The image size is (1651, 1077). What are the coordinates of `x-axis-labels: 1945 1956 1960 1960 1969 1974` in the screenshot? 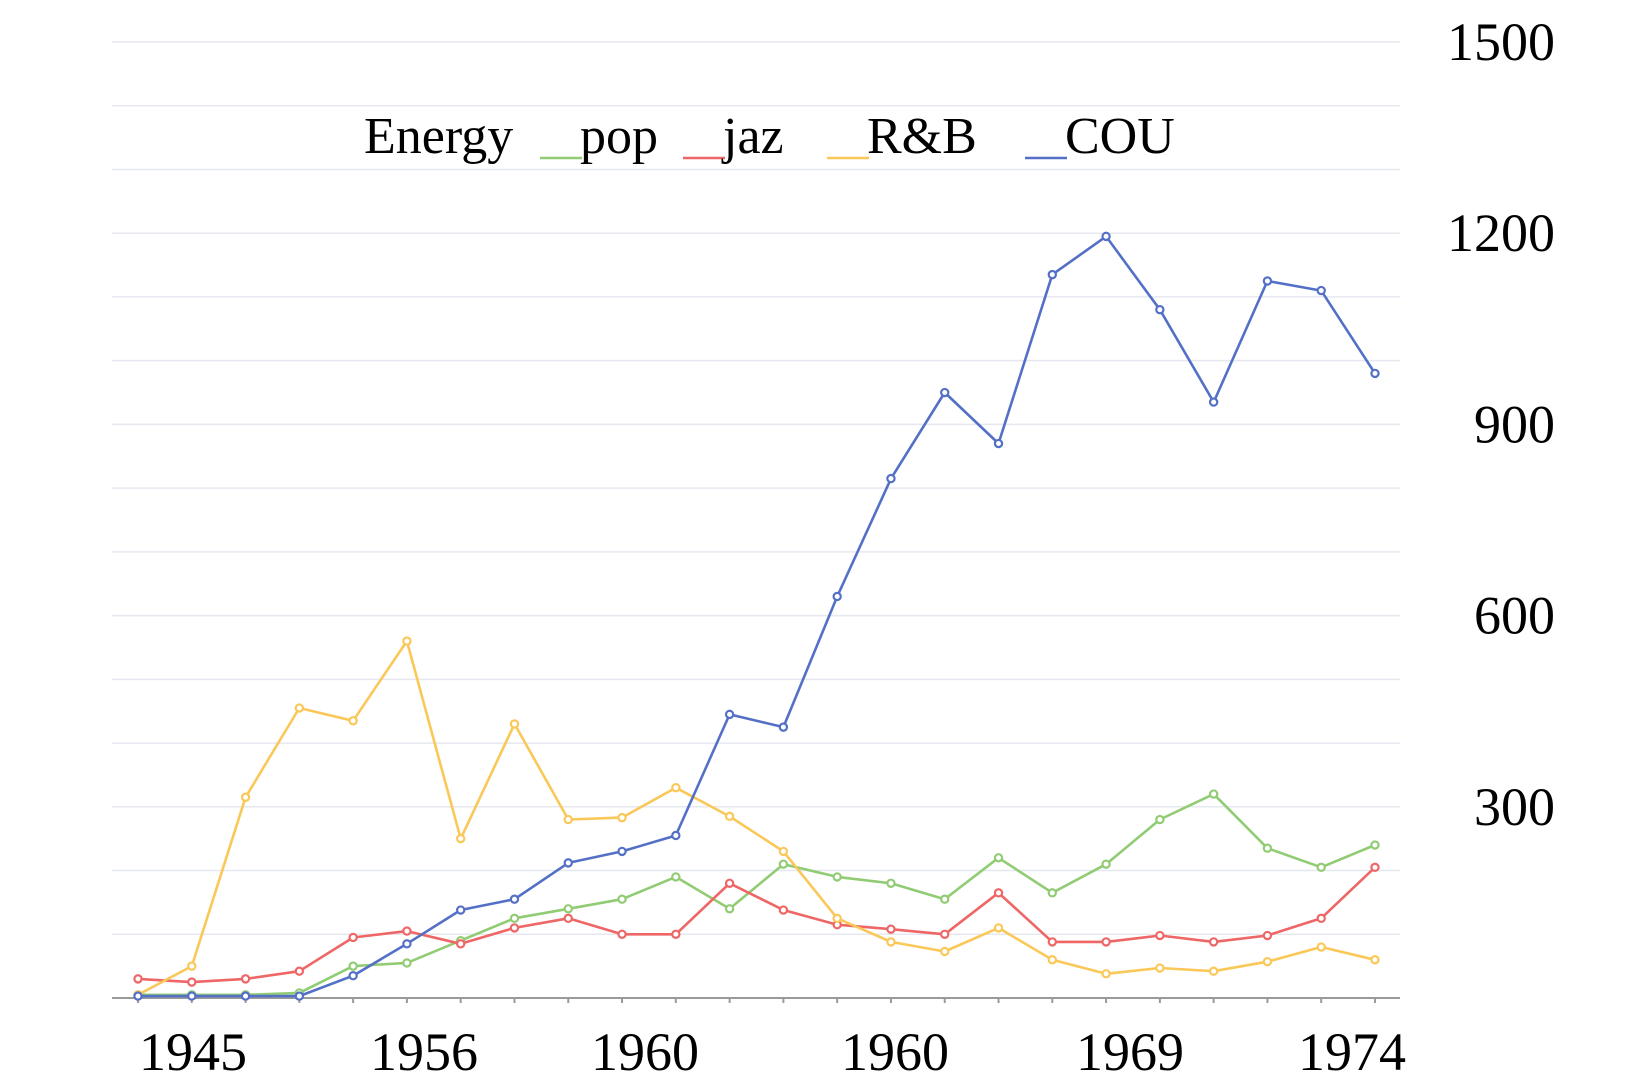 It's located at (772, 1049).